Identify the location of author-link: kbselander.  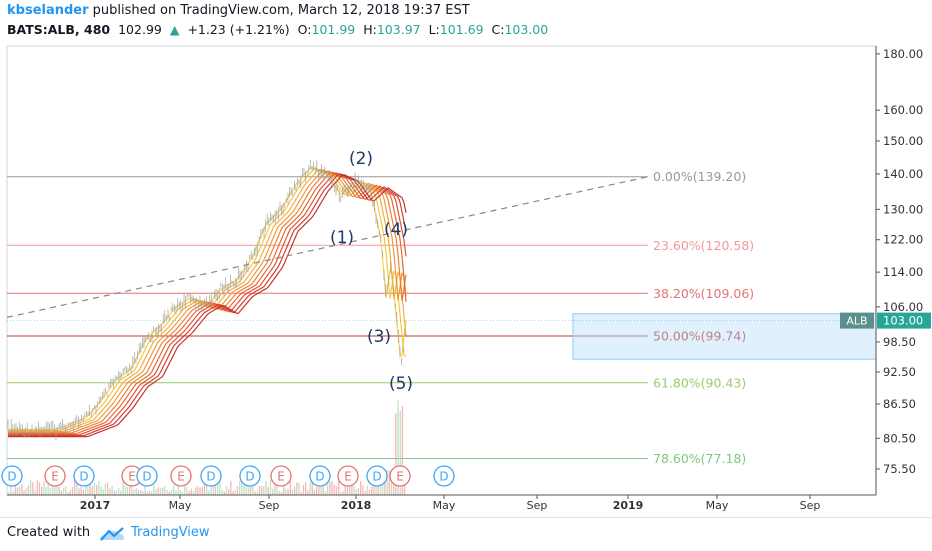
(48, 10).